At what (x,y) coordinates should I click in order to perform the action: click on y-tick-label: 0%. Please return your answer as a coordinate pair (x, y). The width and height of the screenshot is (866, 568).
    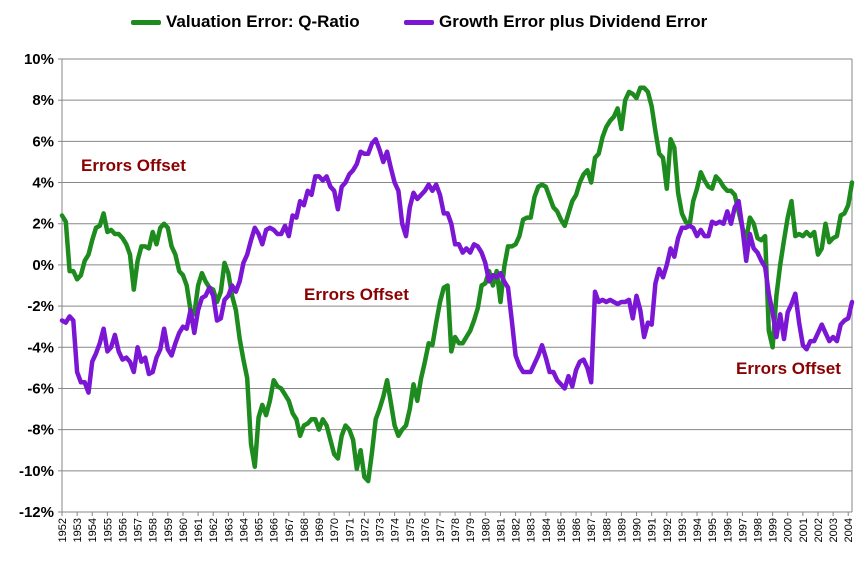
    Looking at the image, I should click on (43, 265).